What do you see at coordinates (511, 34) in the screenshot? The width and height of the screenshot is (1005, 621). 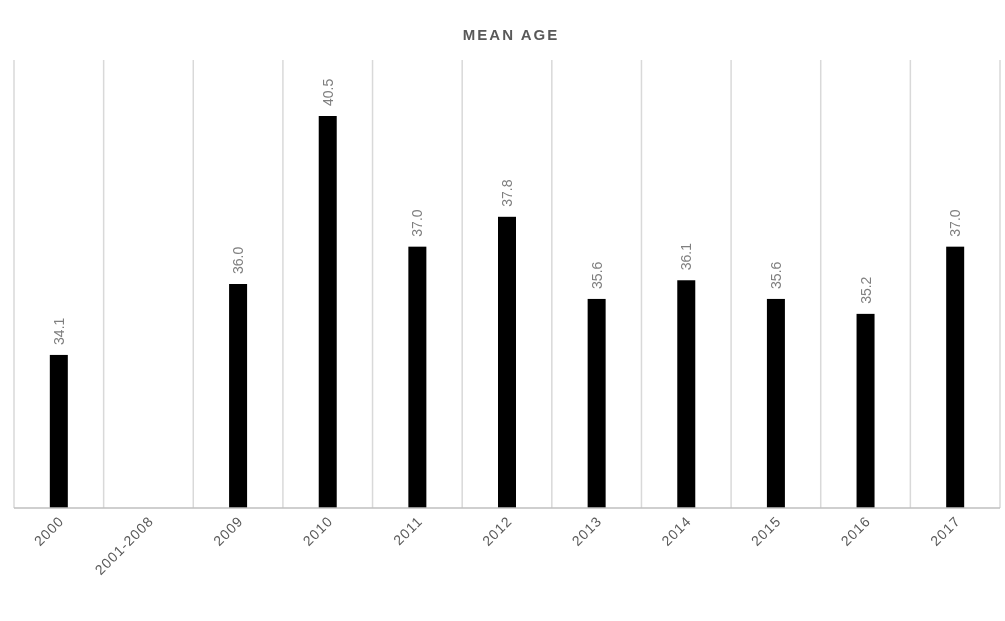 I see `chart-title: MEAN AGE` at bounding box center [511, 34].